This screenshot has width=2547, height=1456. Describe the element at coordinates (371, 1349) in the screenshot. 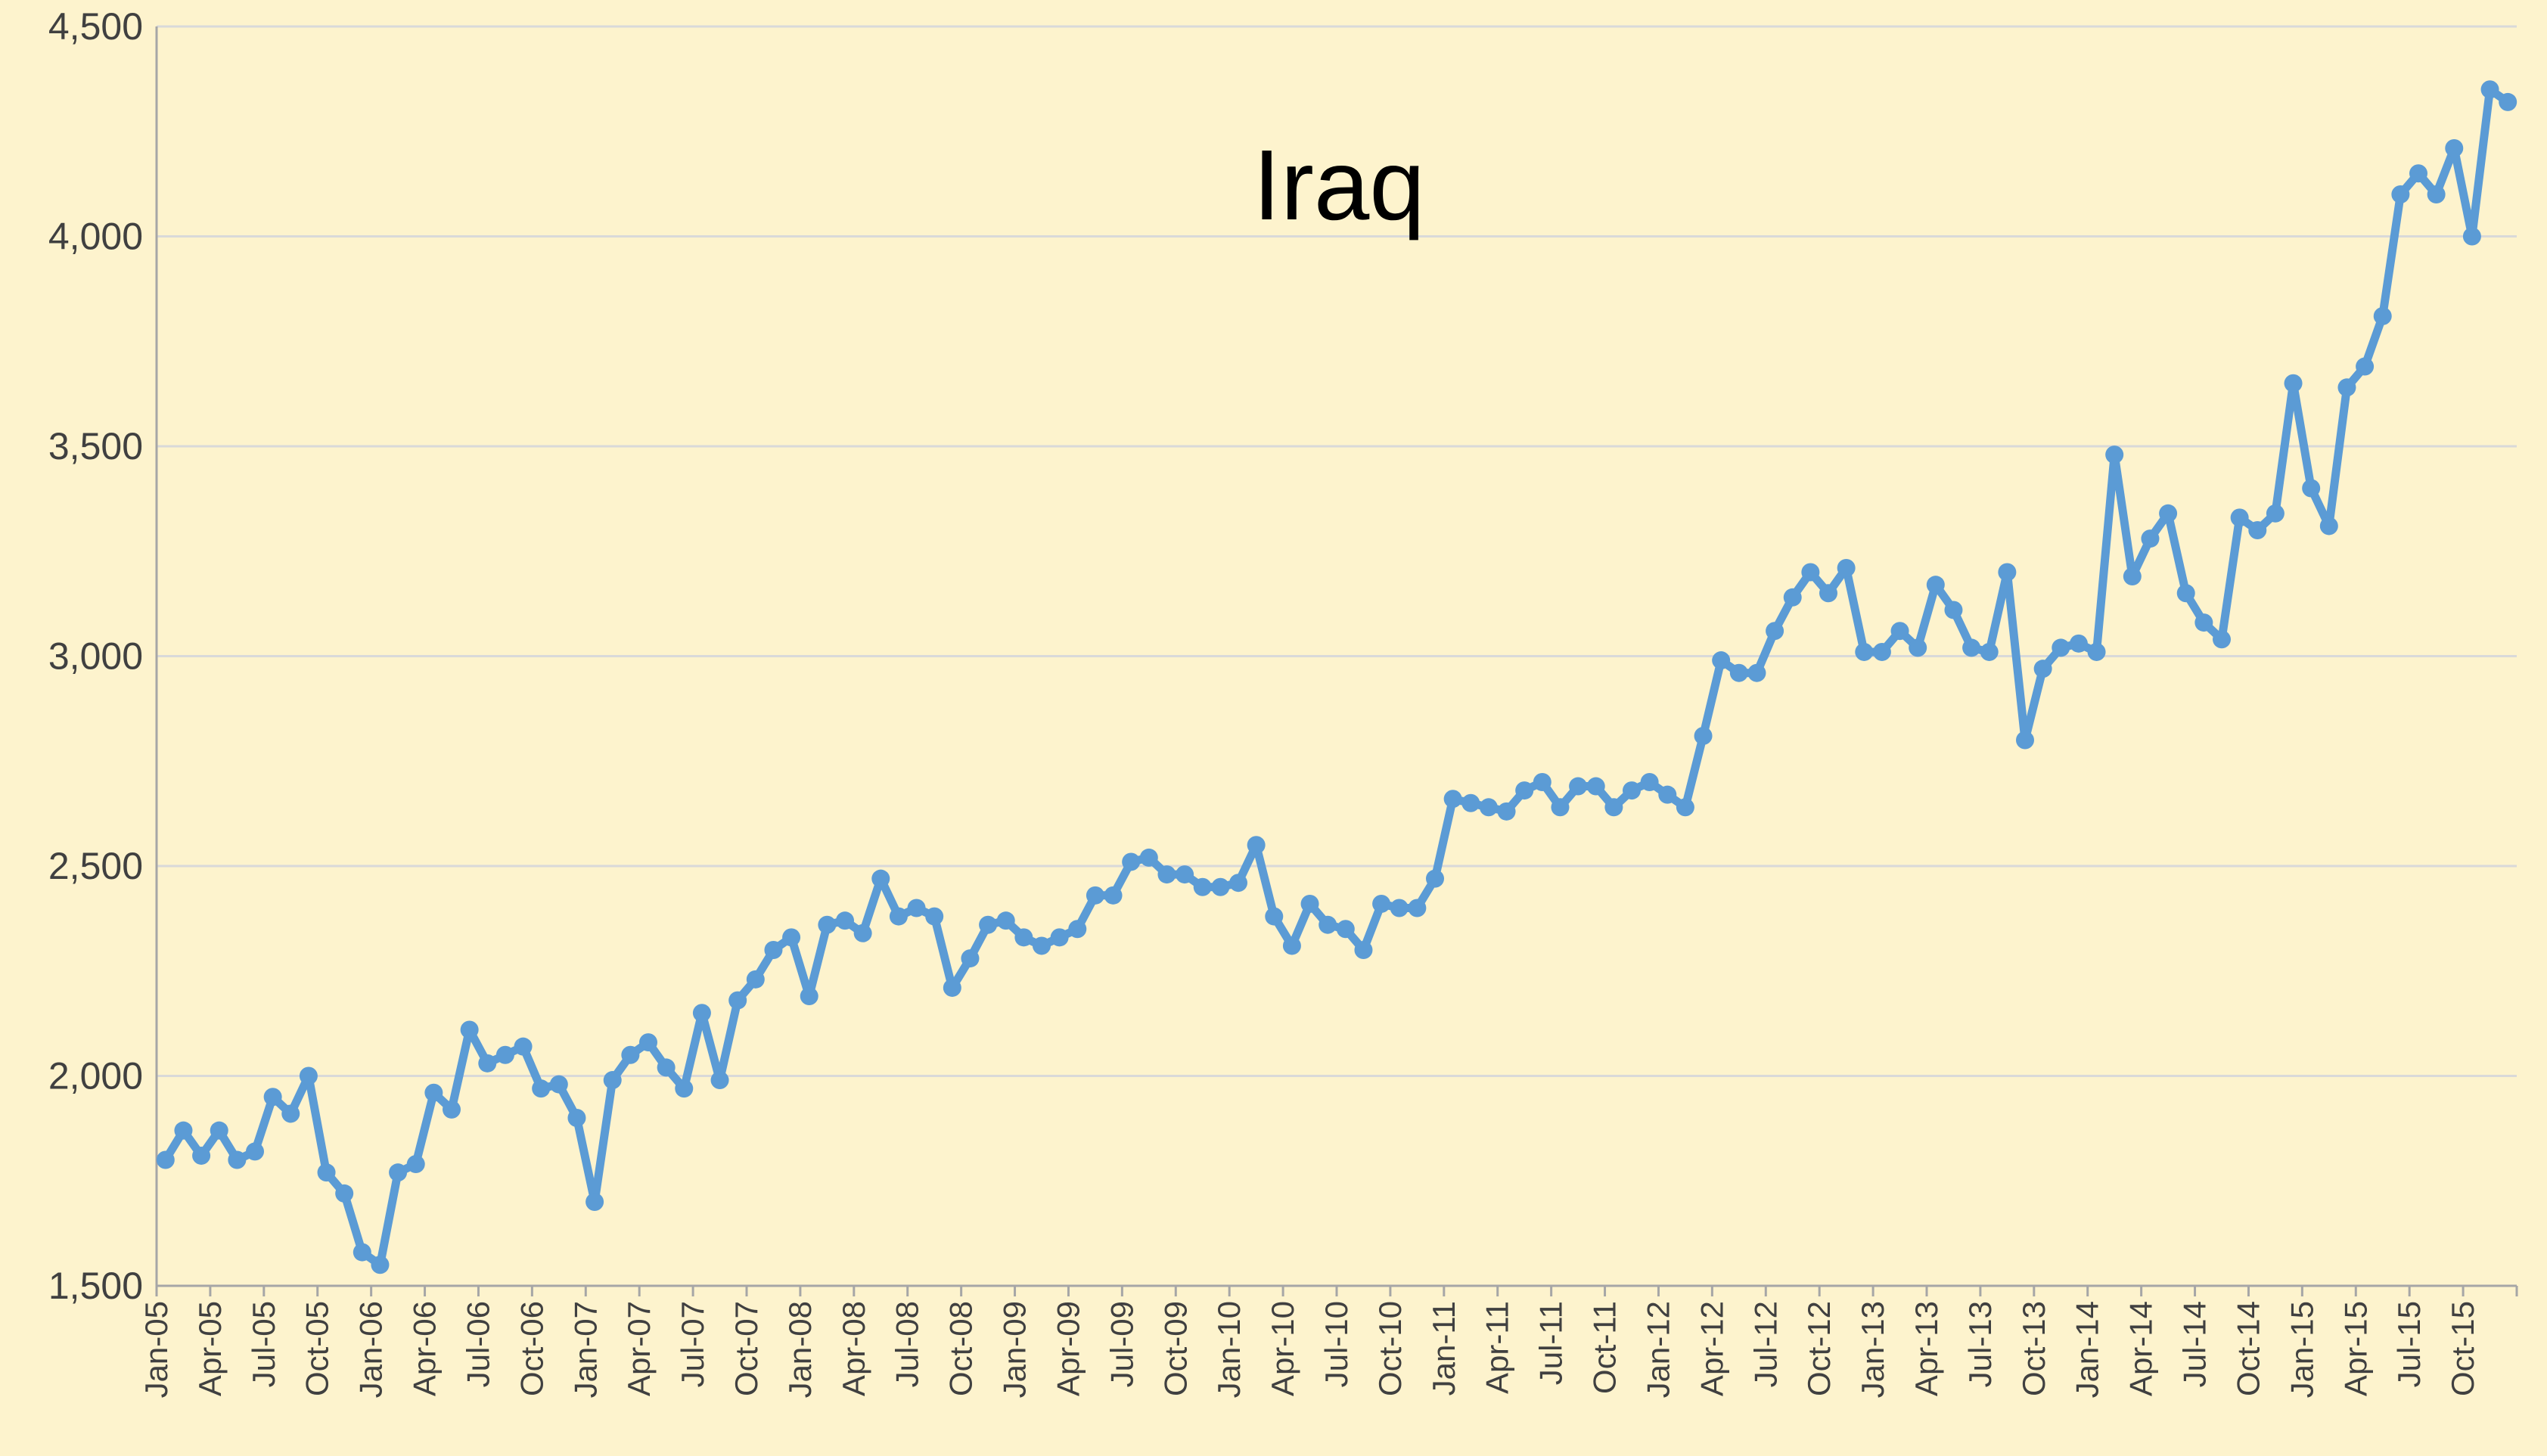

I see `x-tick-label: Jan-06` at that location.